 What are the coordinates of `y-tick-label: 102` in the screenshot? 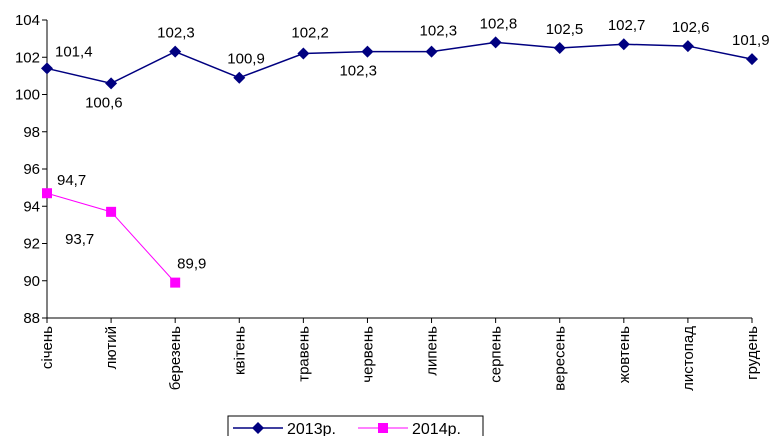 It's located at (27, 57).